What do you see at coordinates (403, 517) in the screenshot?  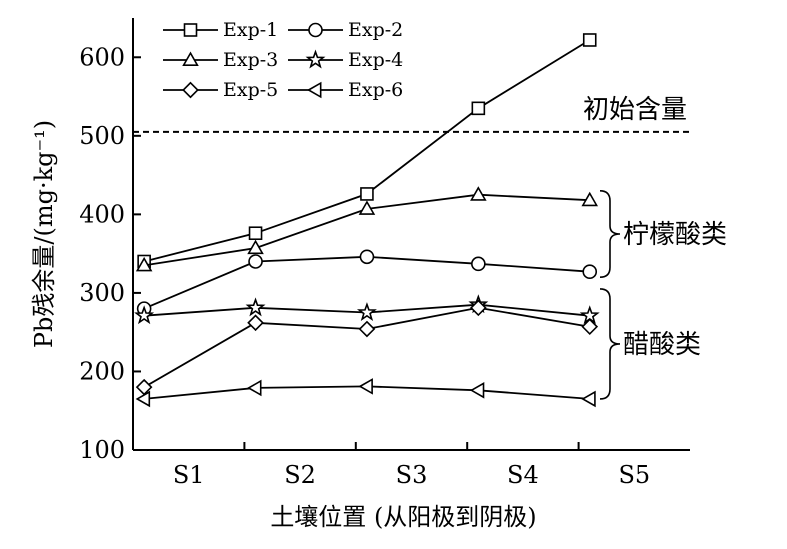 I see `x-axis-title: 土壤位置 (从阳极到阴极)` at bounding box center [403, 517].